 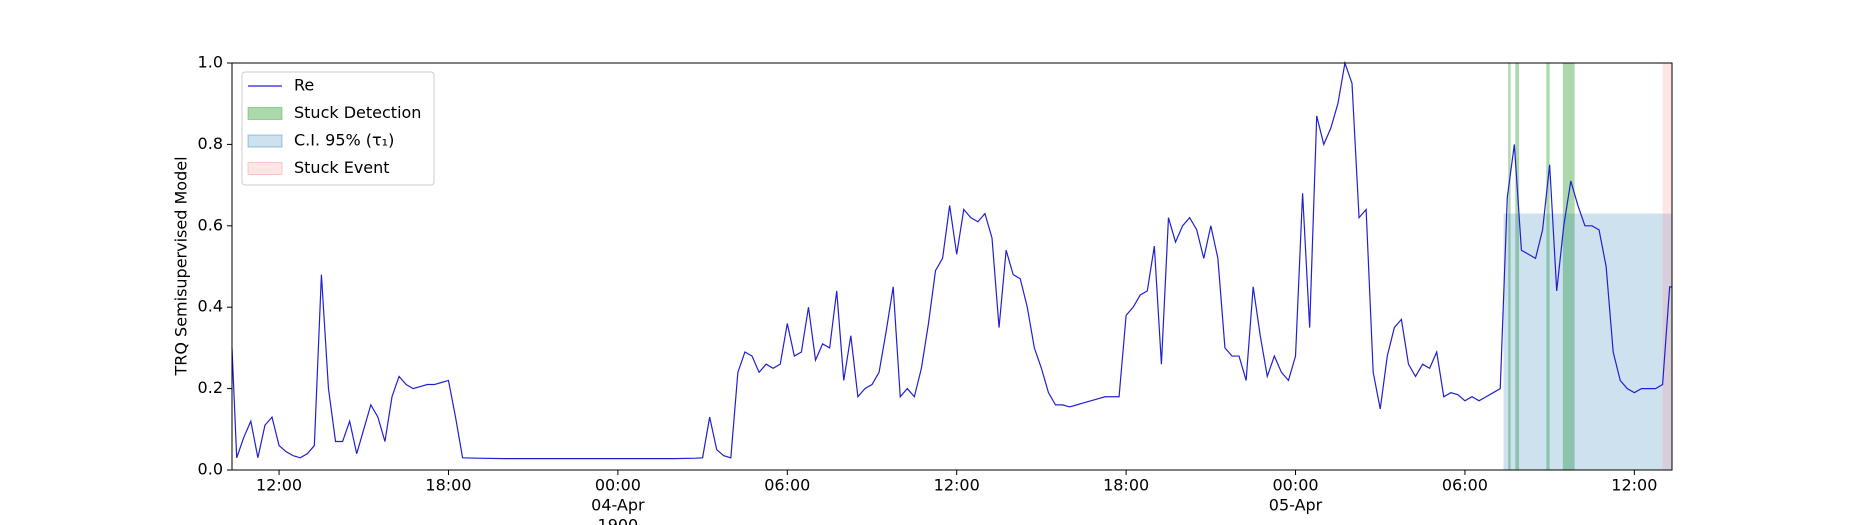 I want to click on legend-label: Re, so click(x=304, y=85).